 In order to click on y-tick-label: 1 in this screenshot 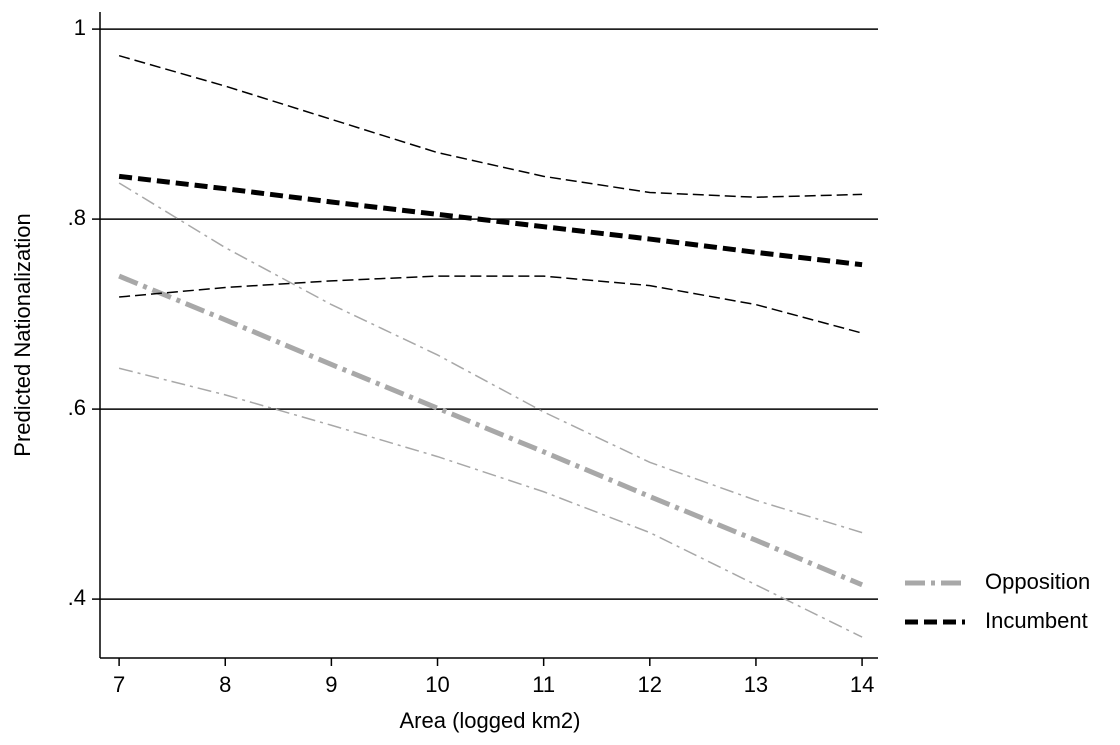, I will do `click(80, 27)`.